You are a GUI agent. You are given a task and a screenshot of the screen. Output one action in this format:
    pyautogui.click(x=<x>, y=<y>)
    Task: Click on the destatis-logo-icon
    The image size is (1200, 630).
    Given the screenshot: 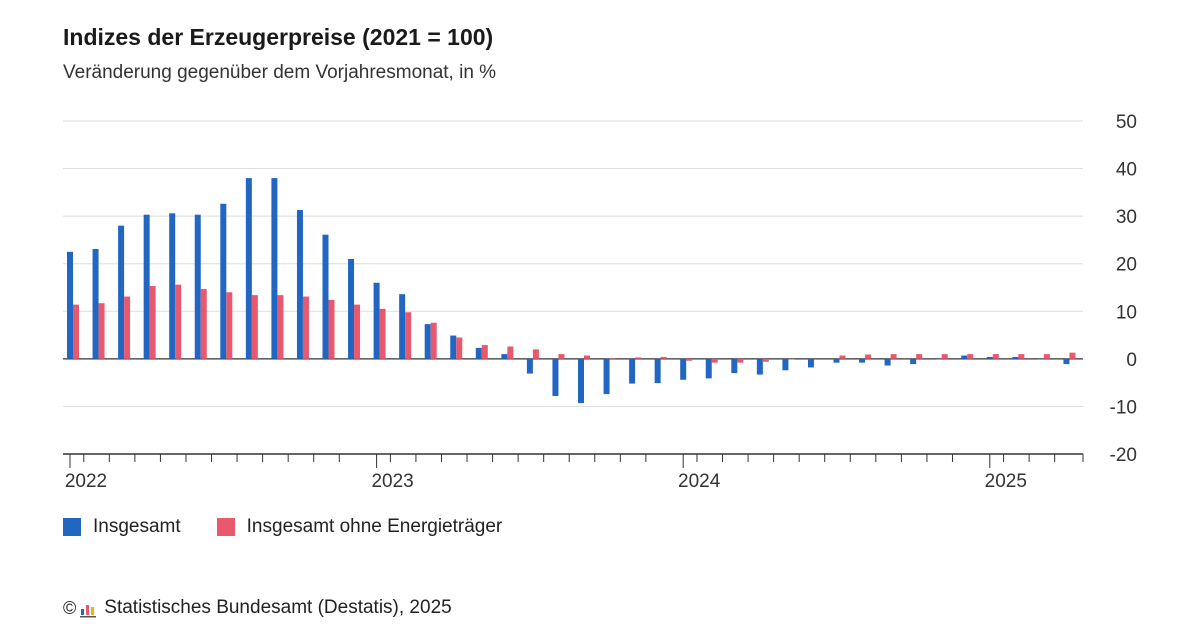 What is the action you would take?
    pyautogui.click(x=88, y=611)
    